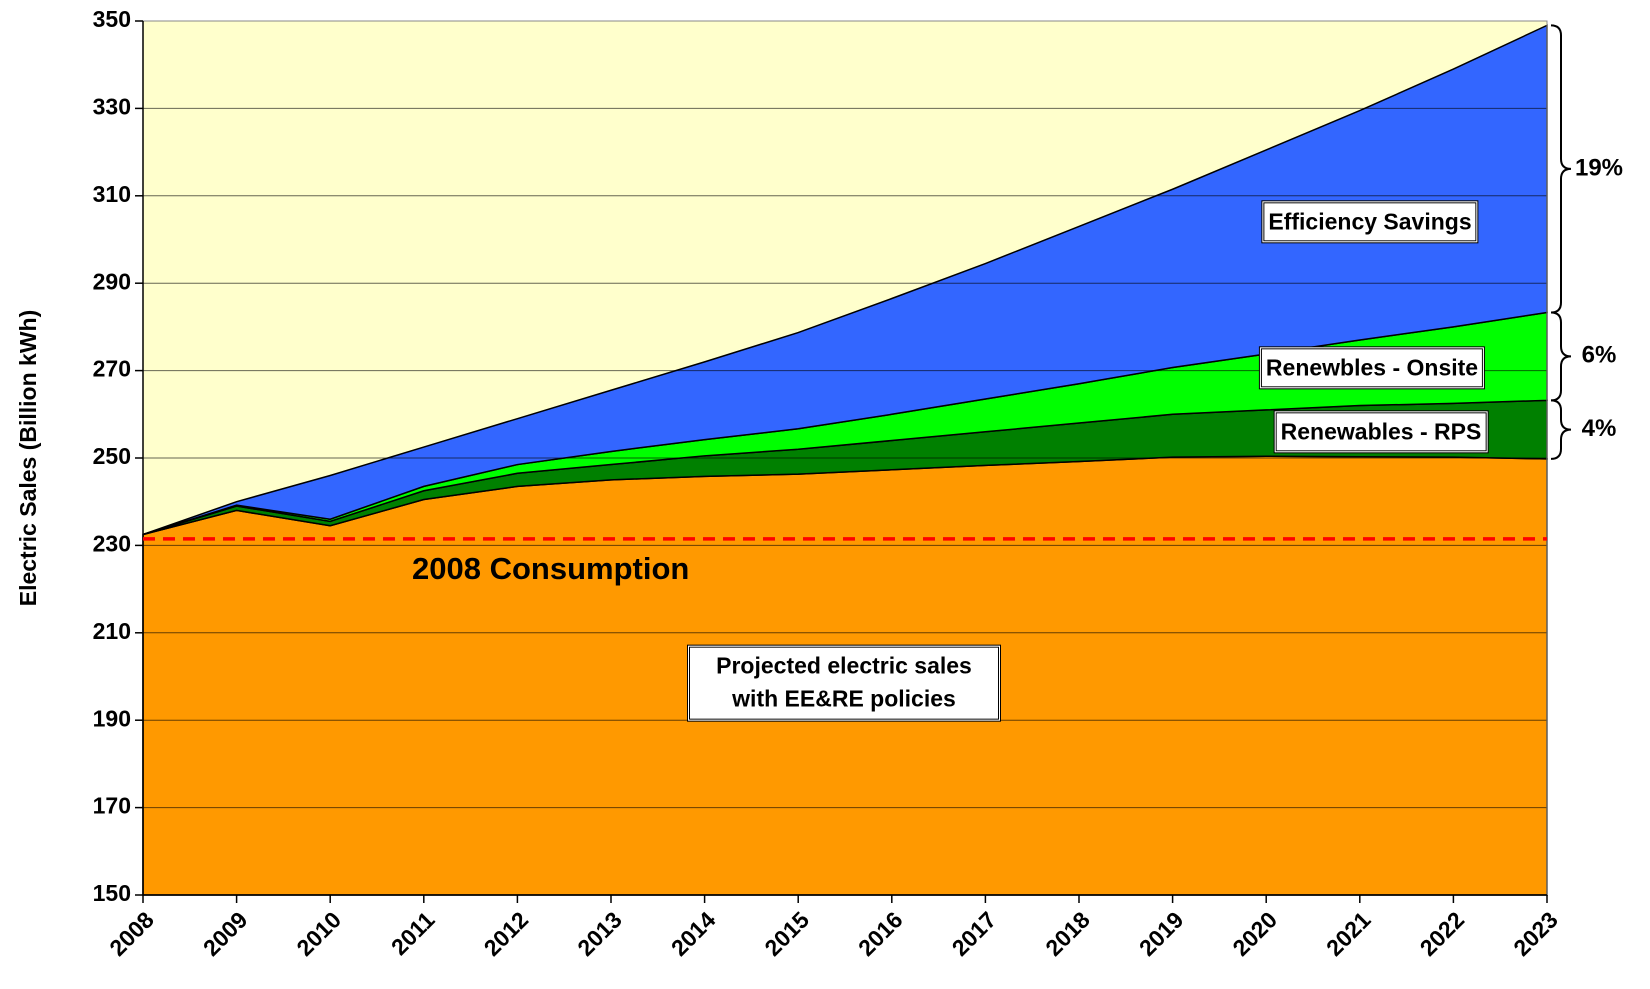 This screenshot has width=1650, height=989. I want to click on x-tick-label: 2019, so click(1161, 933).